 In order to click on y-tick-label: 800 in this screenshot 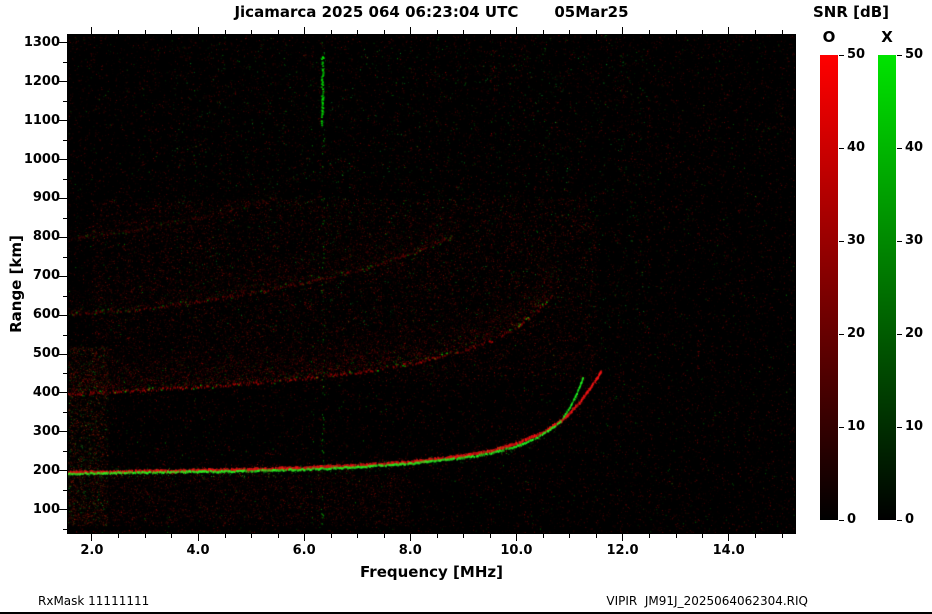, I will do `click(46, 237)`.